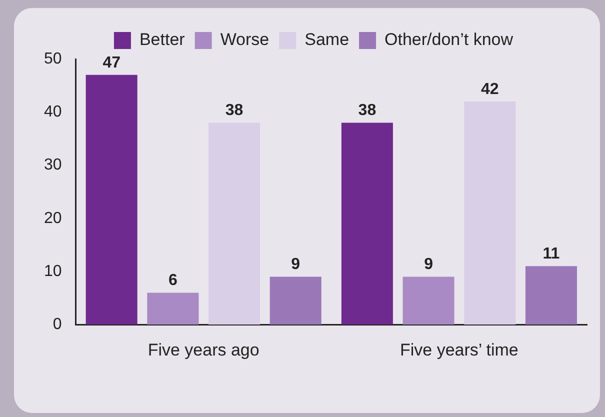  Describe the element at coordinates (111, 63) in the screenshot. I see `data-label: 47` at that location.